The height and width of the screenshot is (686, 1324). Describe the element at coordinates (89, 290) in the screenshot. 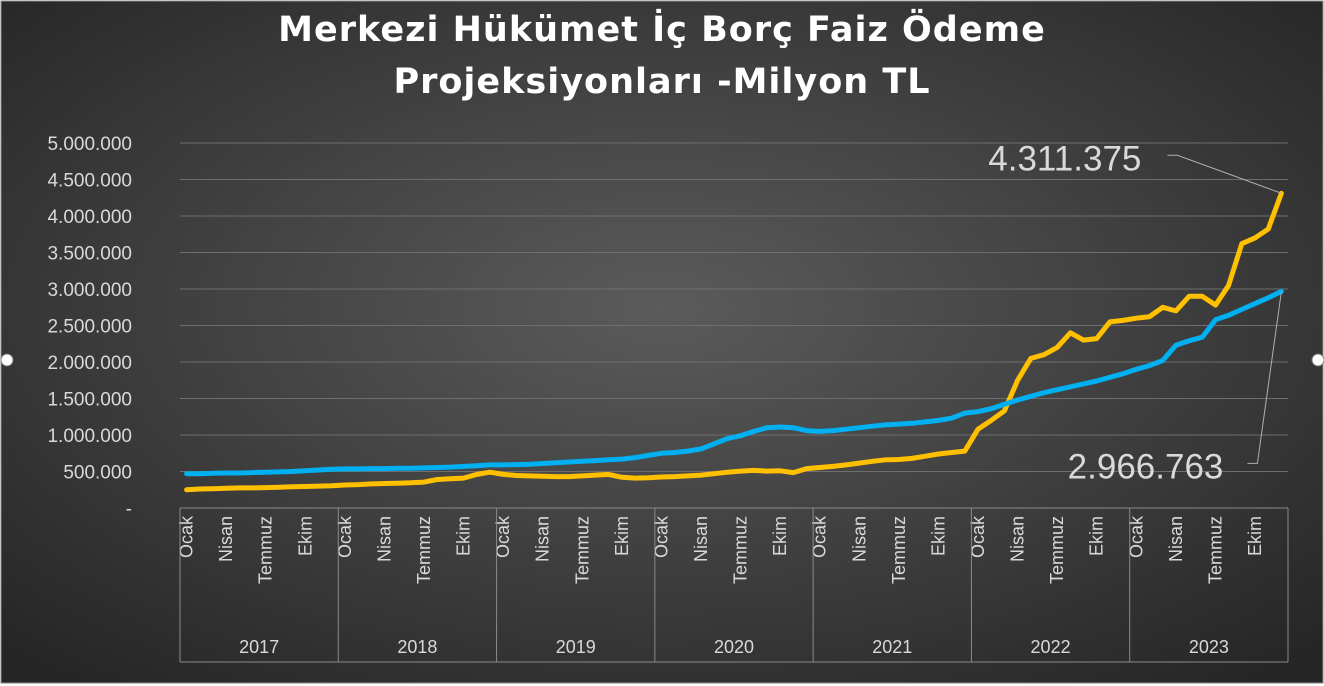

I see `y-tick-label: 3.000.000` at that location.